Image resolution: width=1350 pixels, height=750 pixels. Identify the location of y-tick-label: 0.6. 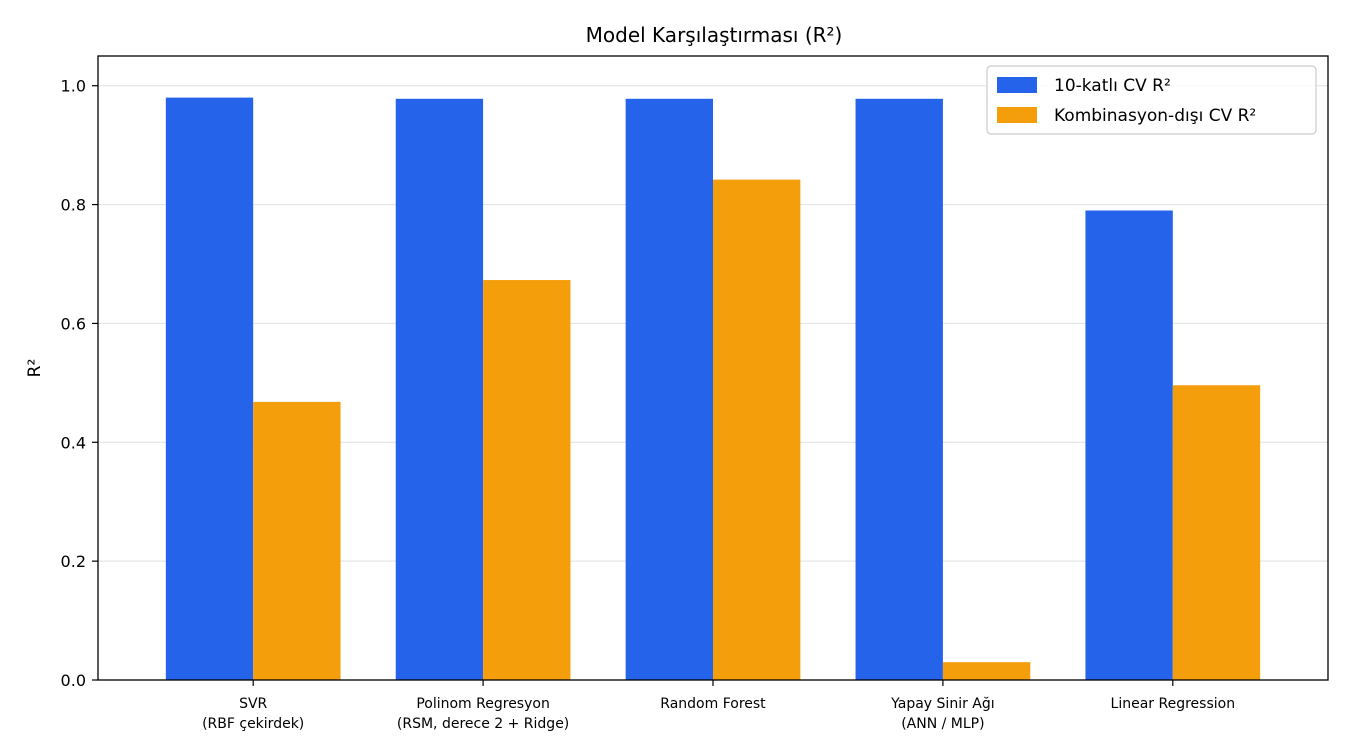
(73, 323).